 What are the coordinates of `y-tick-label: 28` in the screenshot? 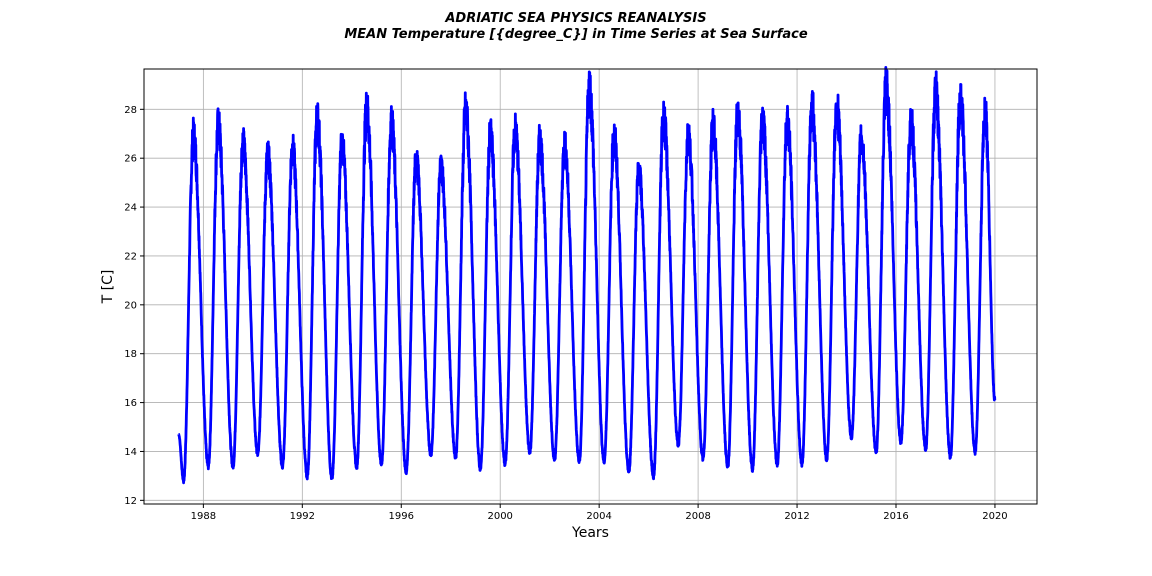 It's located at (130, 110).